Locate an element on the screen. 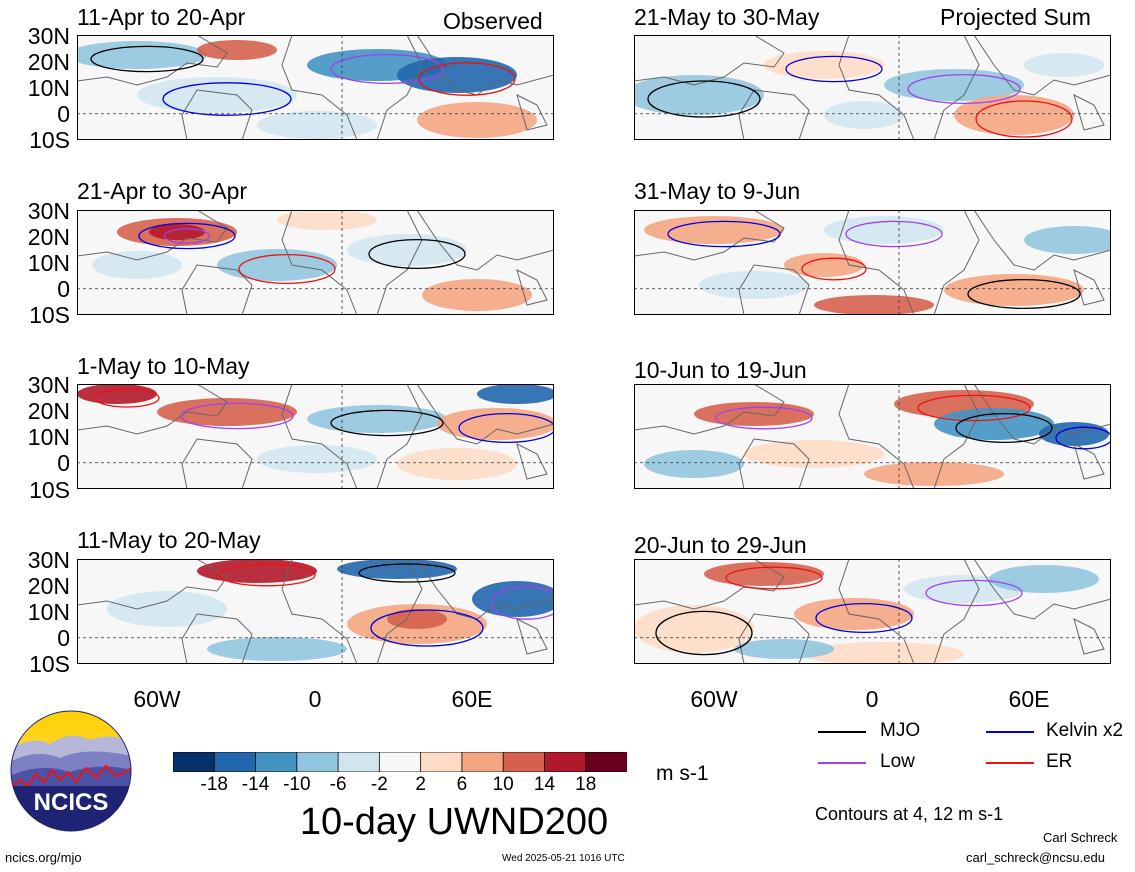 The width and height of the screenshot is (1135, 872). colorbar-tick-label: 18 is located at coordinates (586, 784).